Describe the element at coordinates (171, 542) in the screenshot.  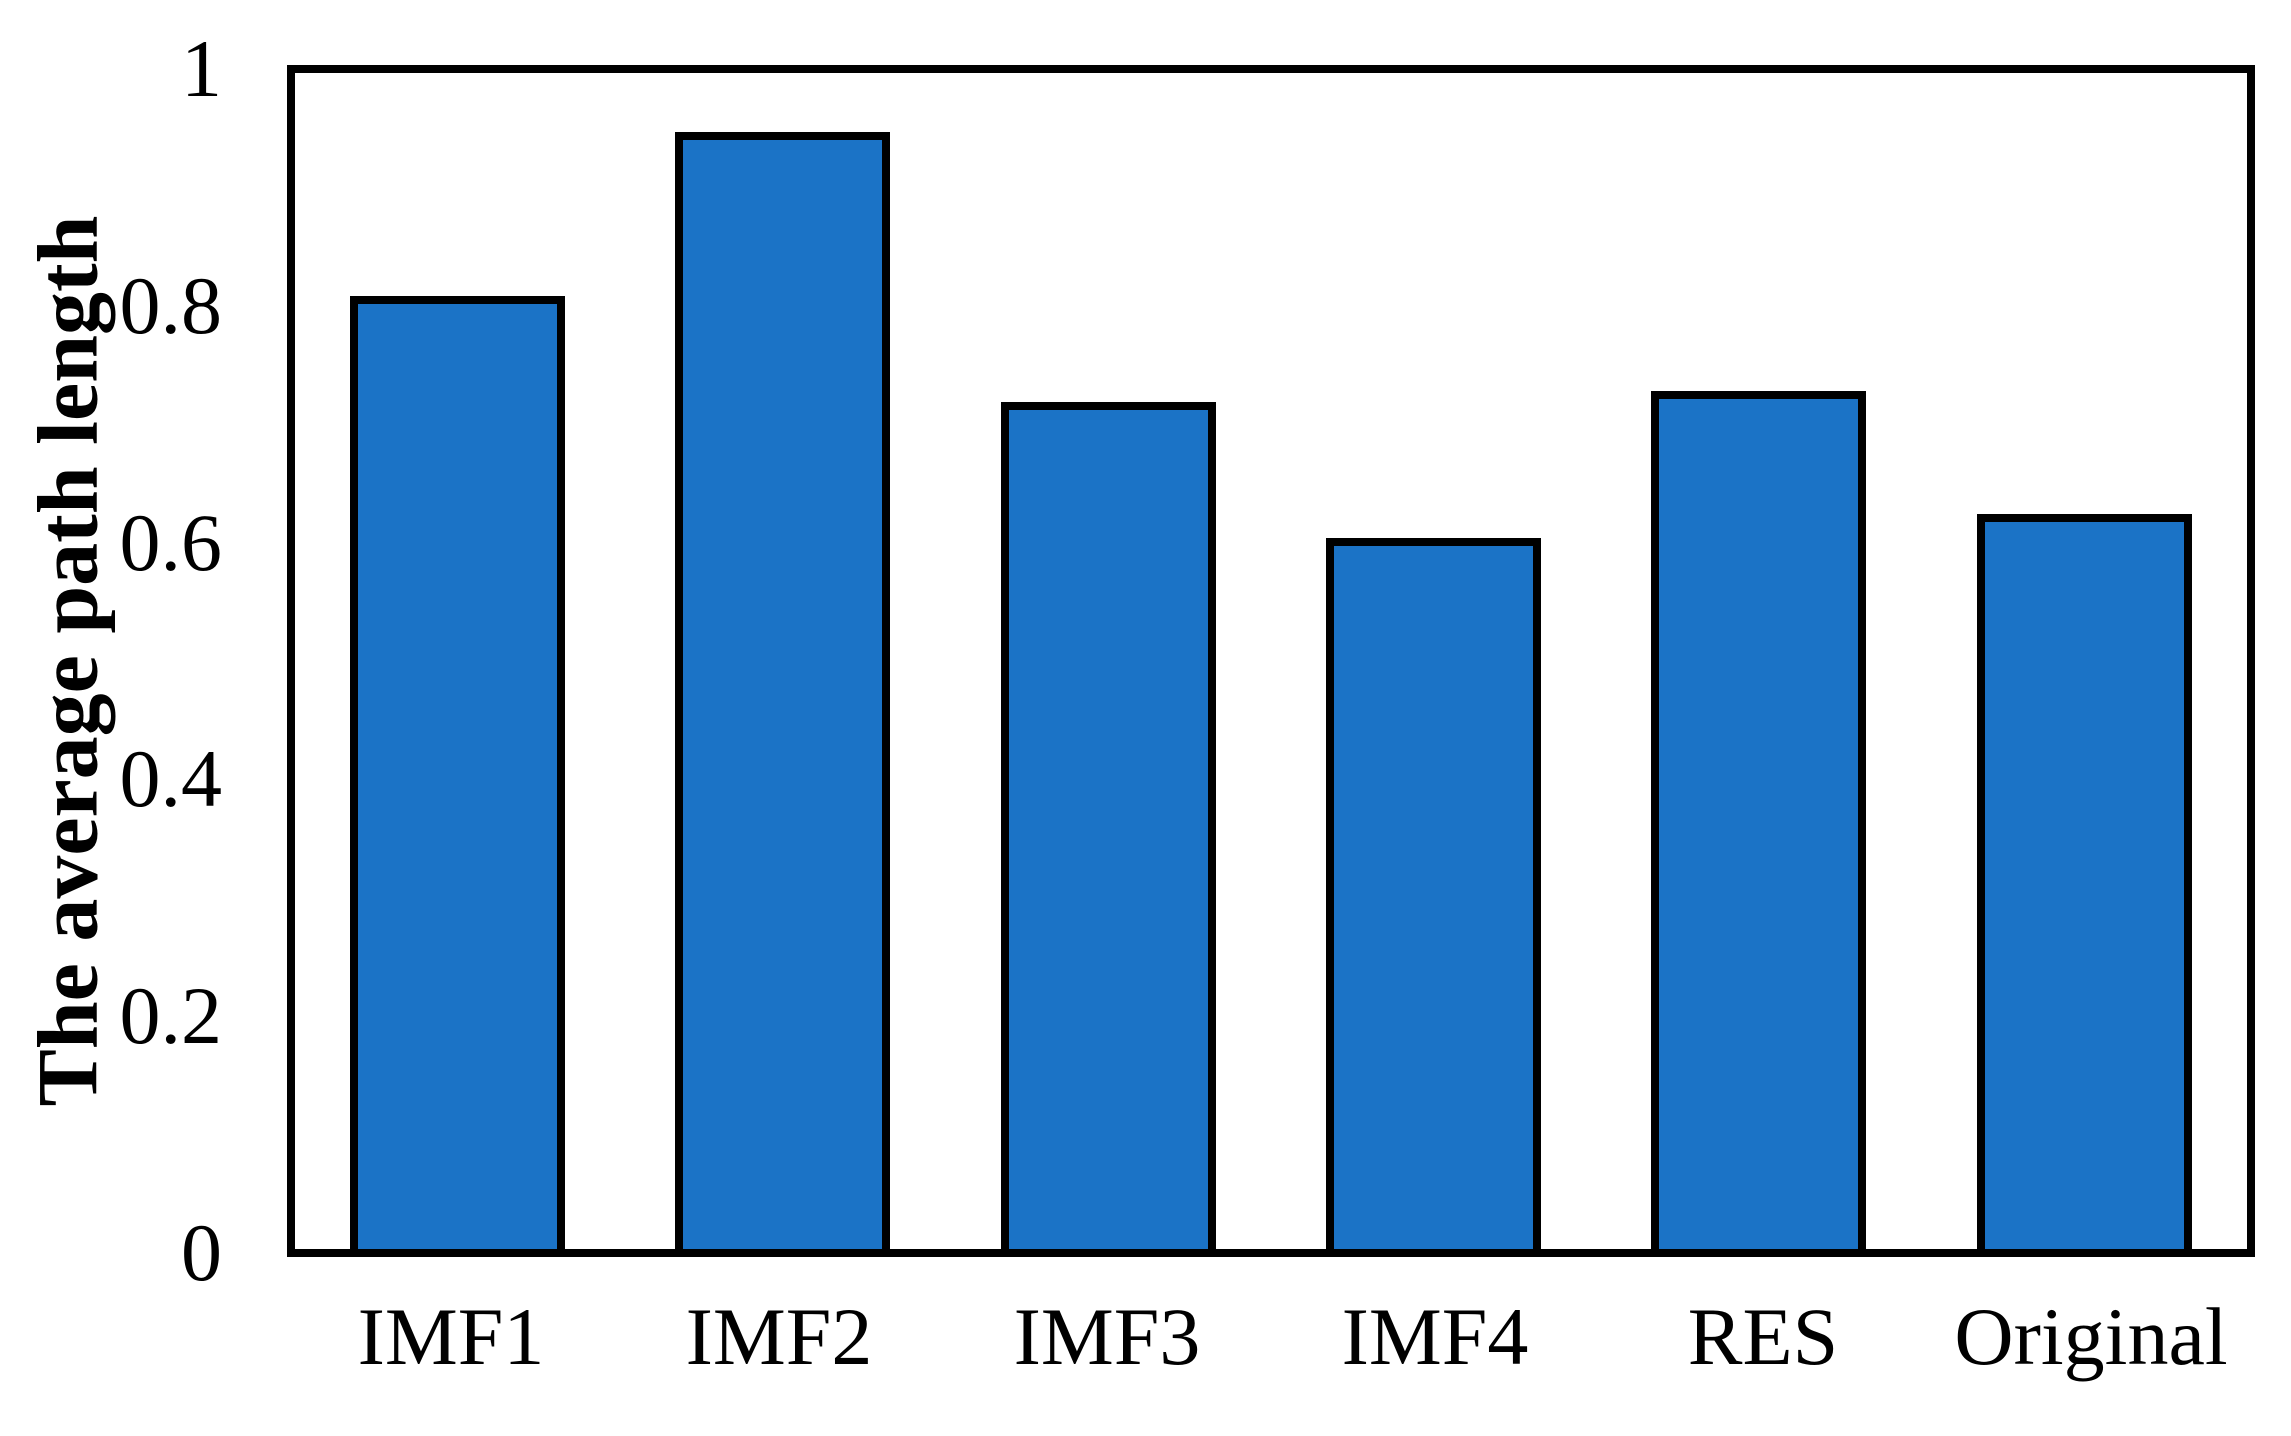
I see `y-tick-label-0.6: 0.6` at that location.